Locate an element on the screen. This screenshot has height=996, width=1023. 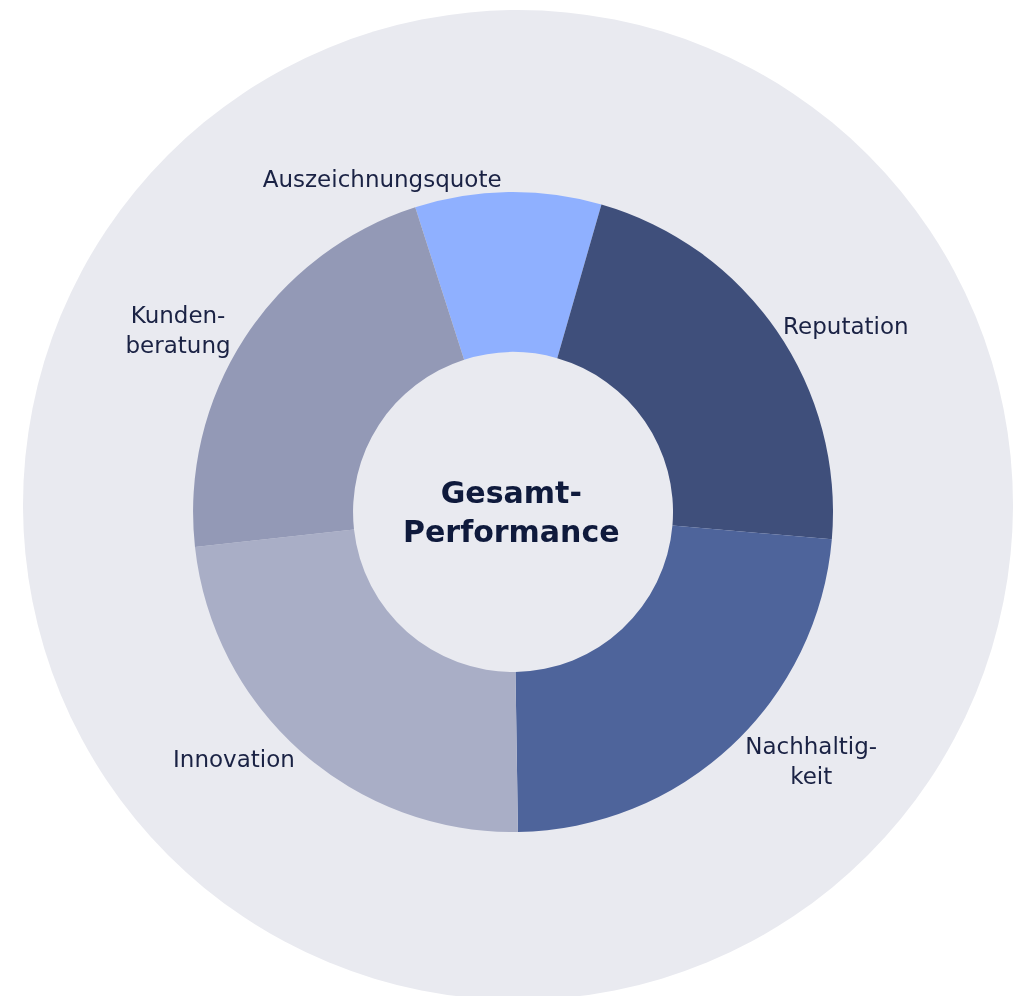
donut-slice is located at coordinates (508, 276).